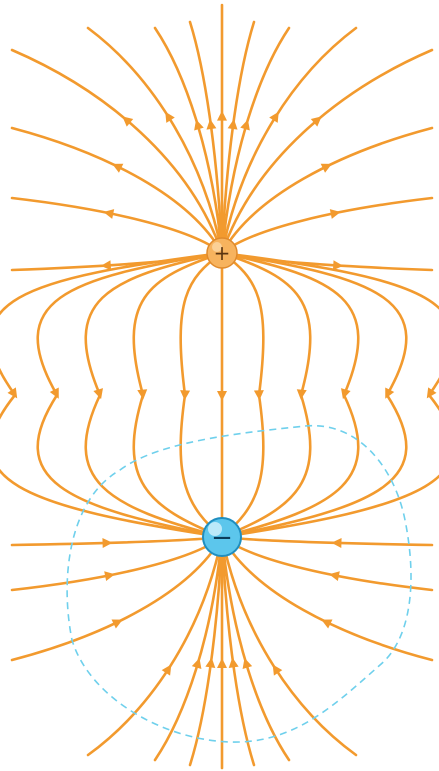 Image resolution: width=439 pixels, height=771 pixels. What do you see at coordinates (217, 247) in the screenshot?
I see `positive-charge-highlight` at bounding box center [217, 247].